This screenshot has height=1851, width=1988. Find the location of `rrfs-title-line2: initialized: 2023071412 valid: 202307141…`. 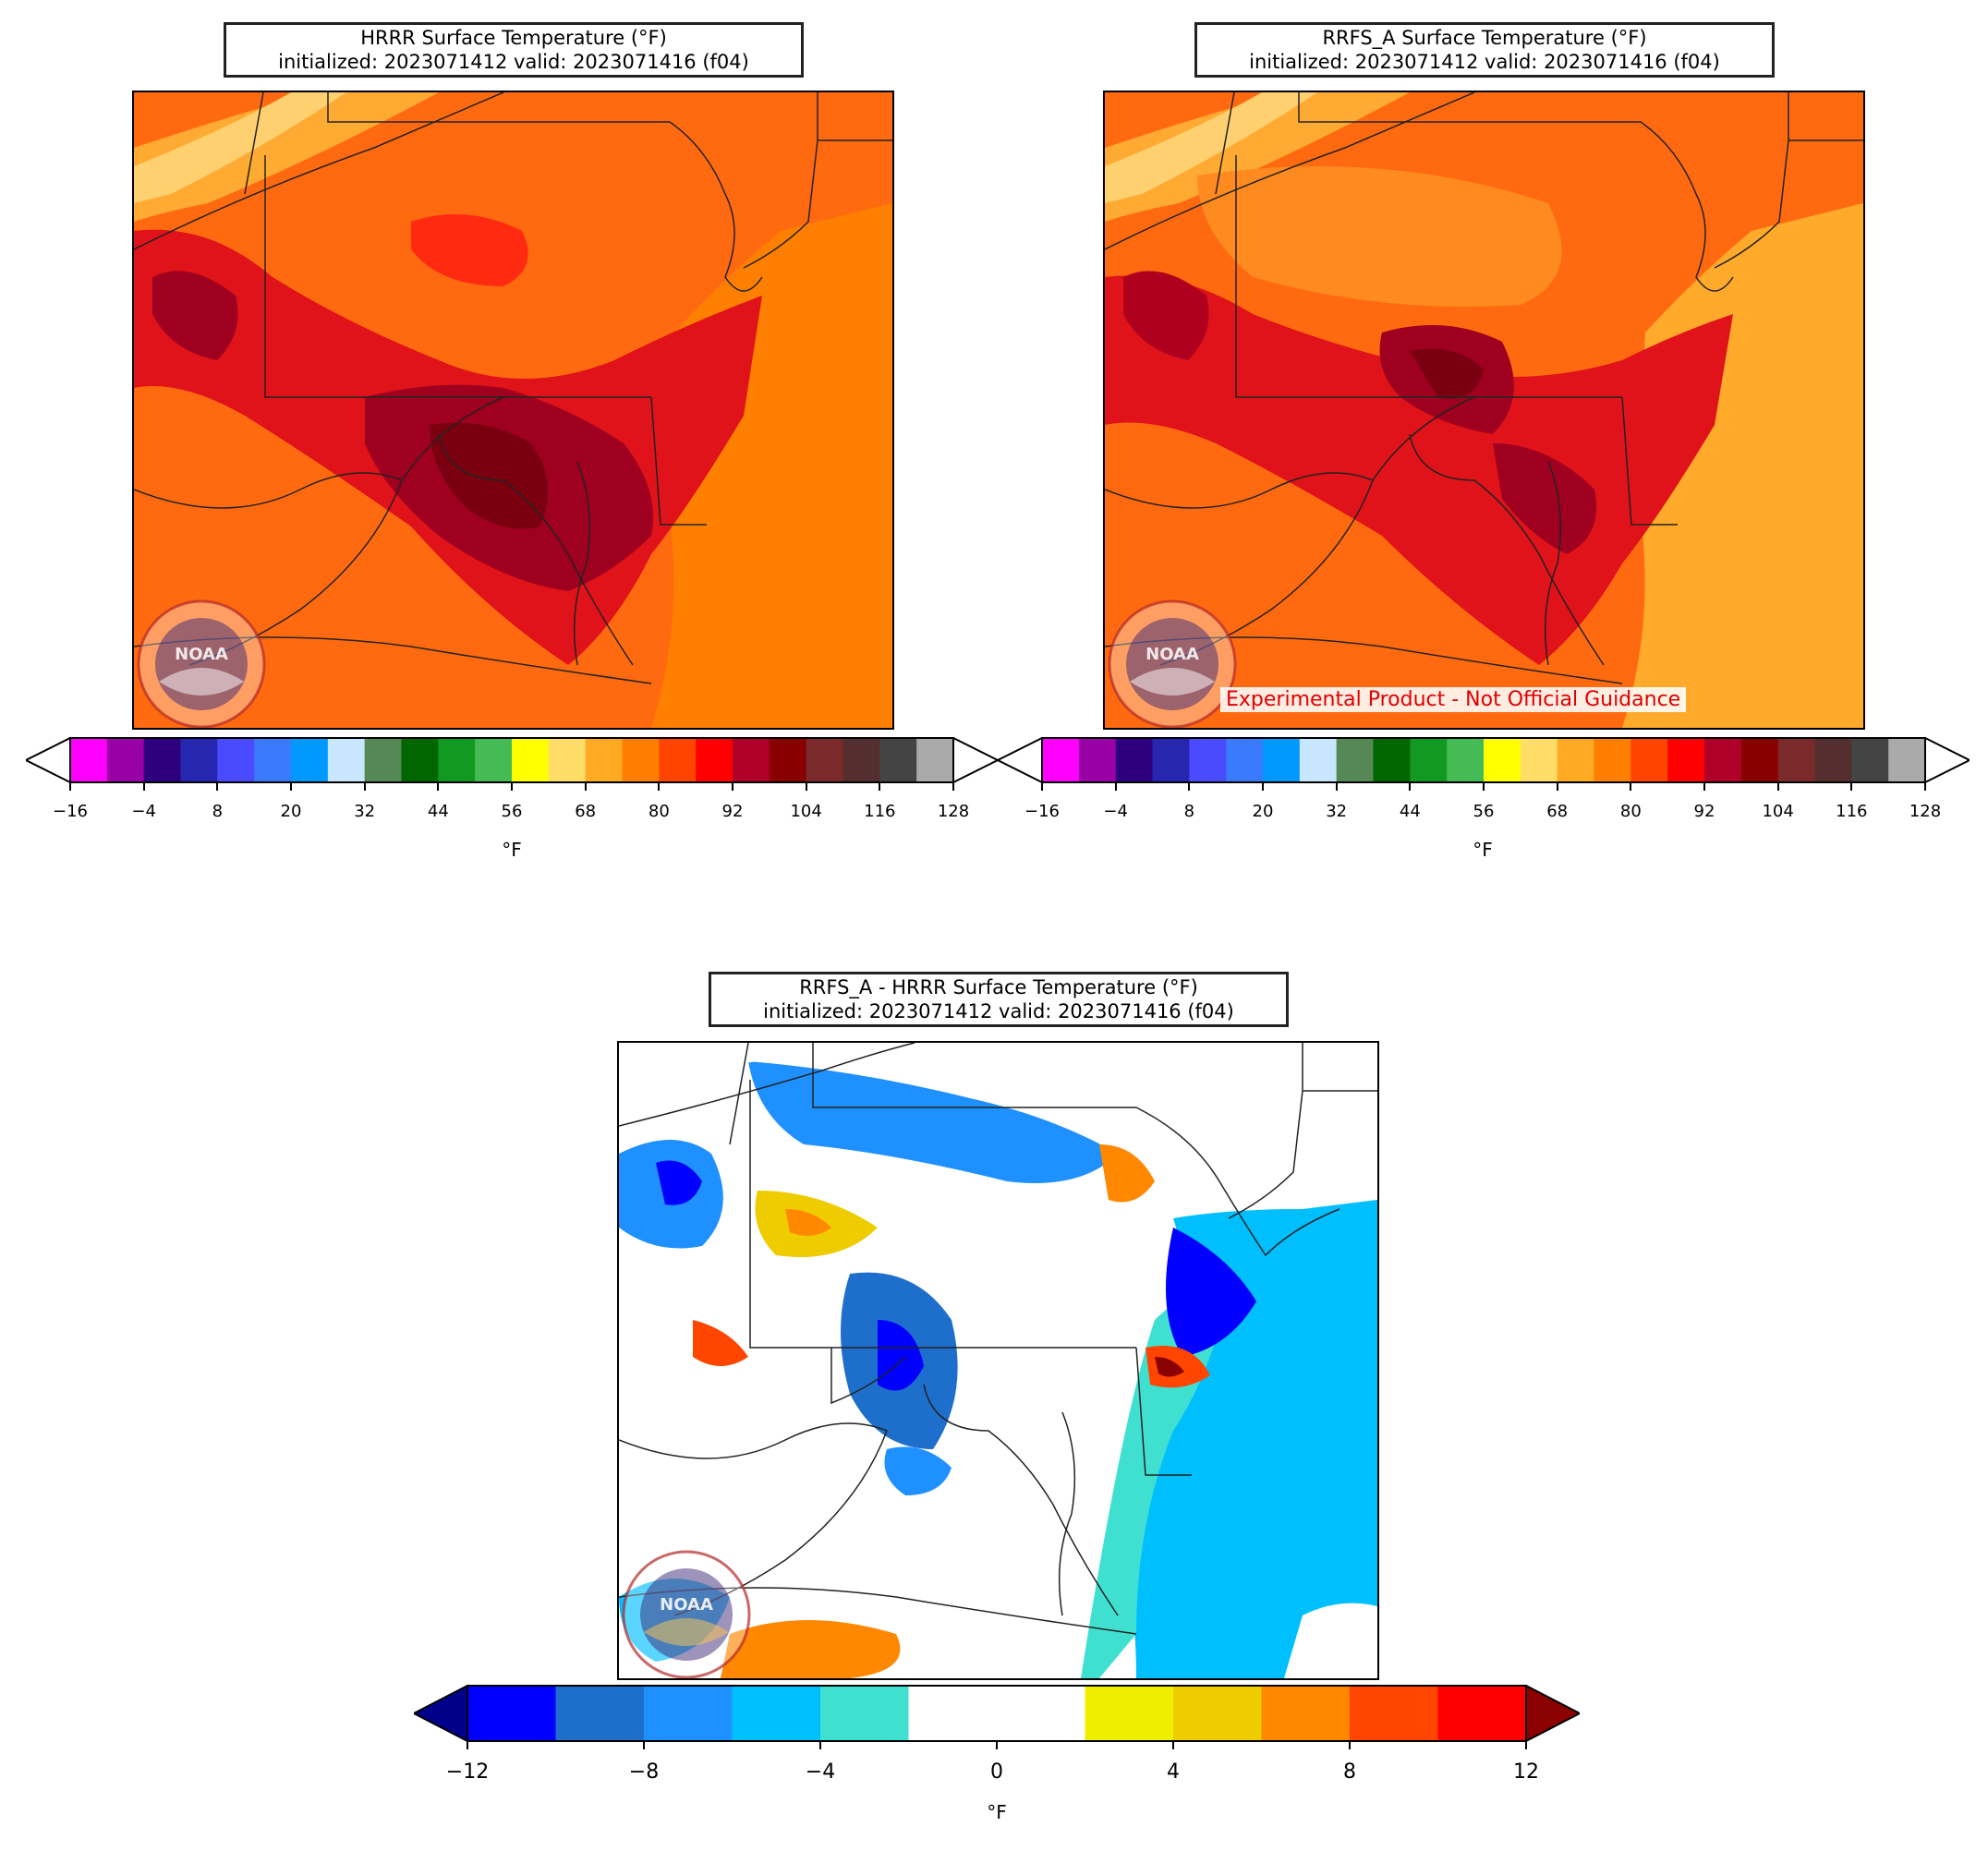

rrfs-title-line2: initialized: 2023071412 valid: 202307141… is located at coordinates (1484, 62).